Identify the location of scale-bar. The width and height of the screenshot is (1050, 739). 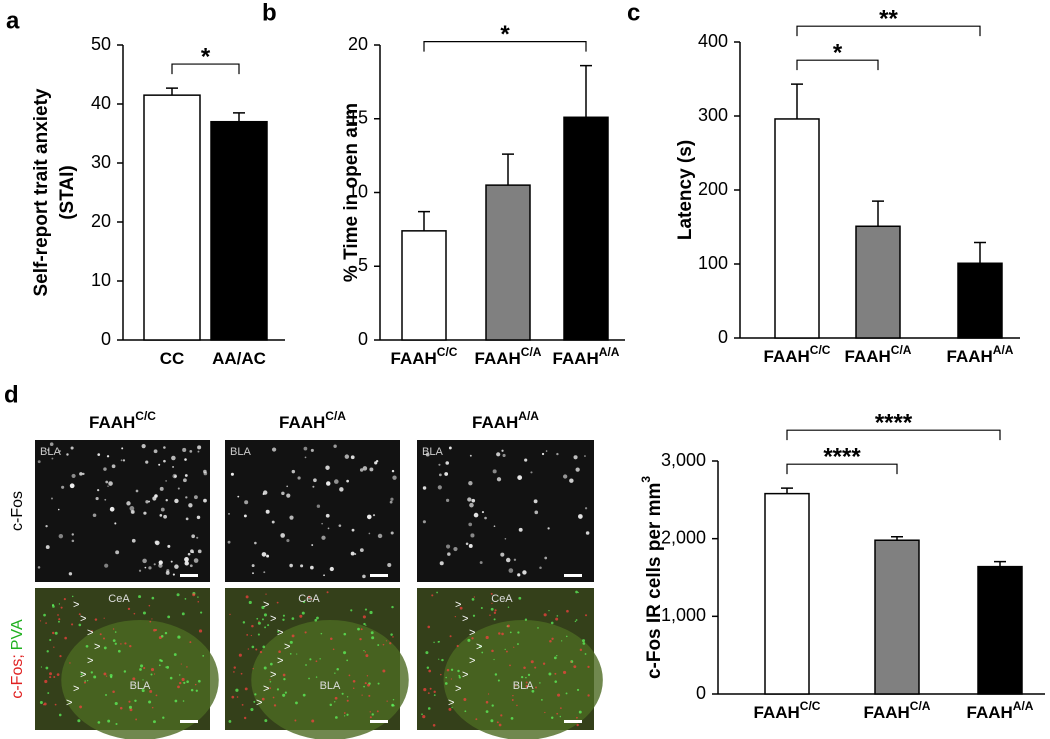
(189, 721).